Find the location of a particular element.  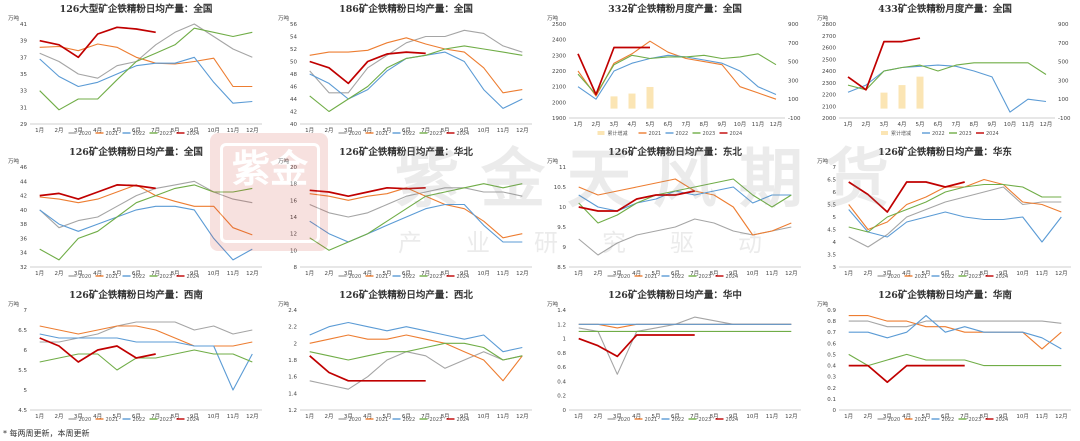

legend-label: 2022 is located at coordinates (948, 277).